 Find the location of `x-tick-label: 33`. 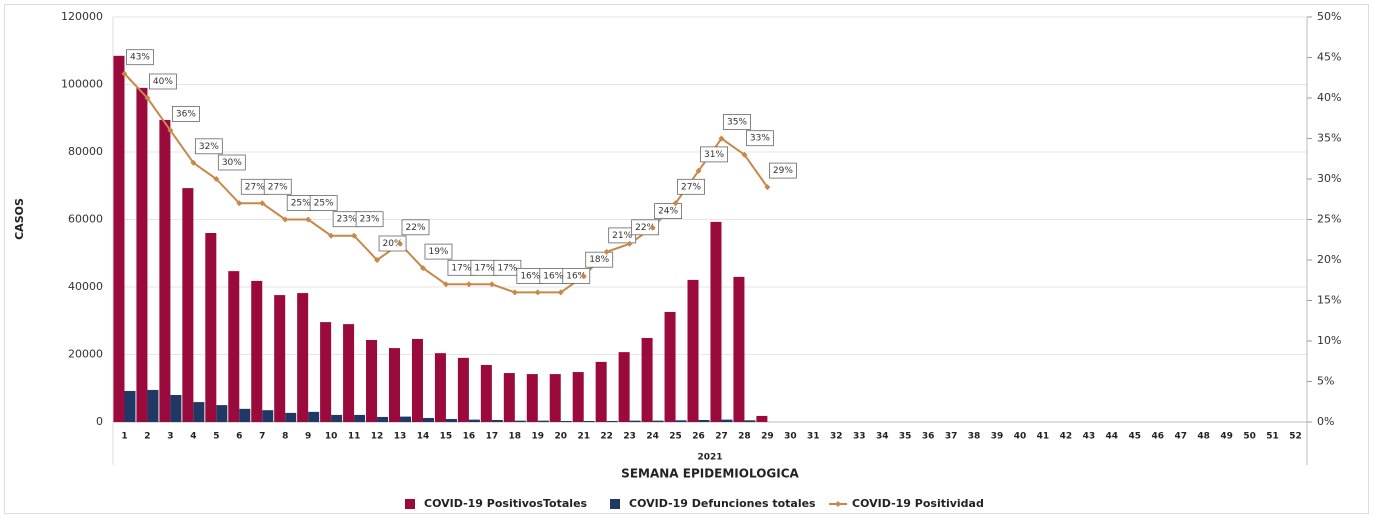

x-tick-label: 33 is located at coordinates (859, 437).